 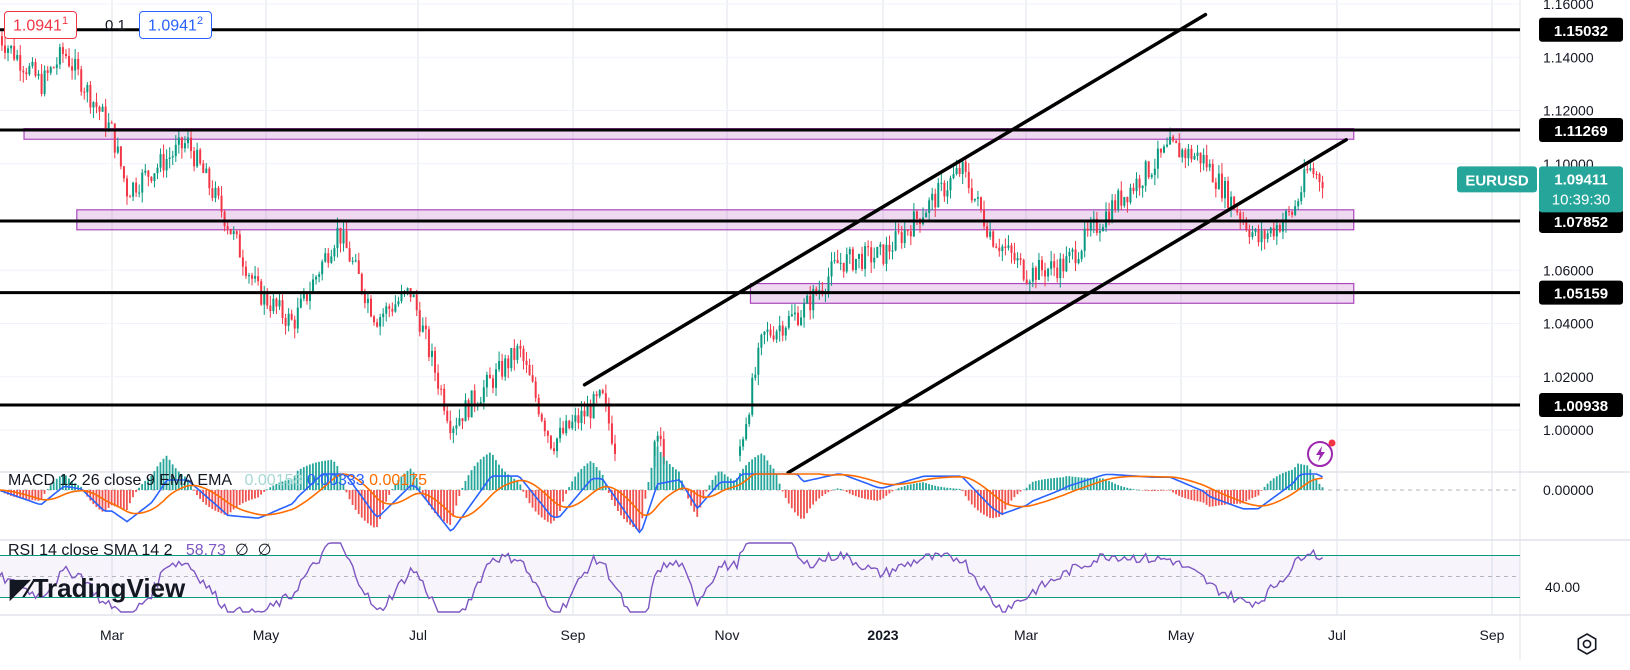 What do you see at coordinates (241, 550) in the screenshot?
I see `rsi-extra-1: ∅` at bounding box center [241, 550].